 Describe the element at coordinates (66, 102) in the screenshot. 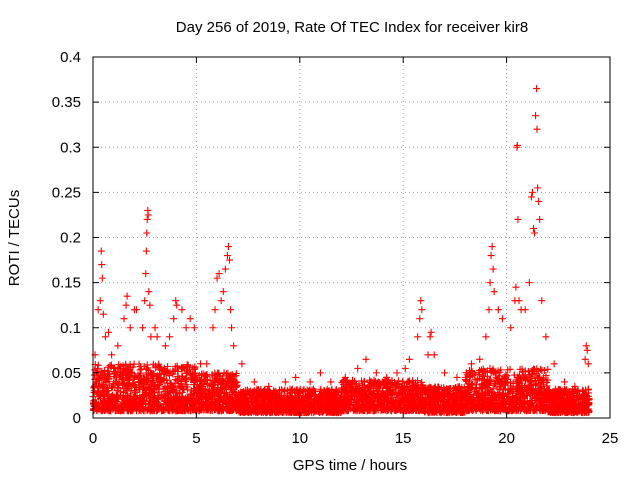

I see `y-tick-label: 0.35` at that location.